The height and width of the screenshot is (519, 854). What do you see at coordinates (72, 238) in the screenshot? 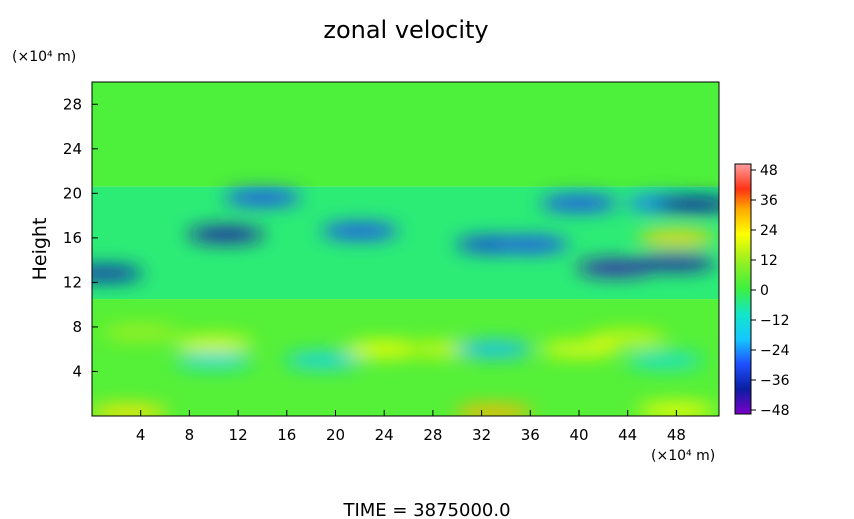
I see `y-tick-label-3: 16` at bounding box center [72, 238].